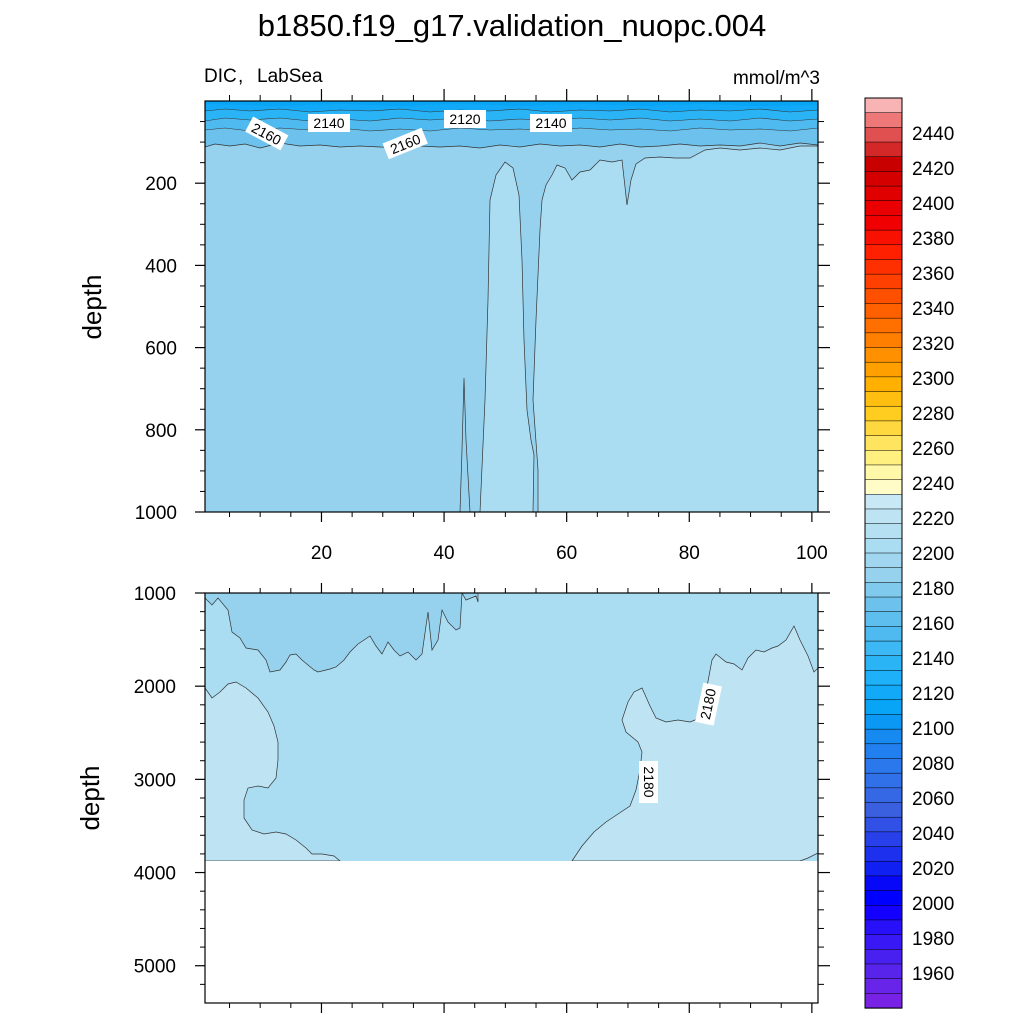 The width and height of the screenshot is (1024, 1024). Describe the element at coordinates (933, 904) in the screenshot. I see `colorbar-label: 2000` at that location.